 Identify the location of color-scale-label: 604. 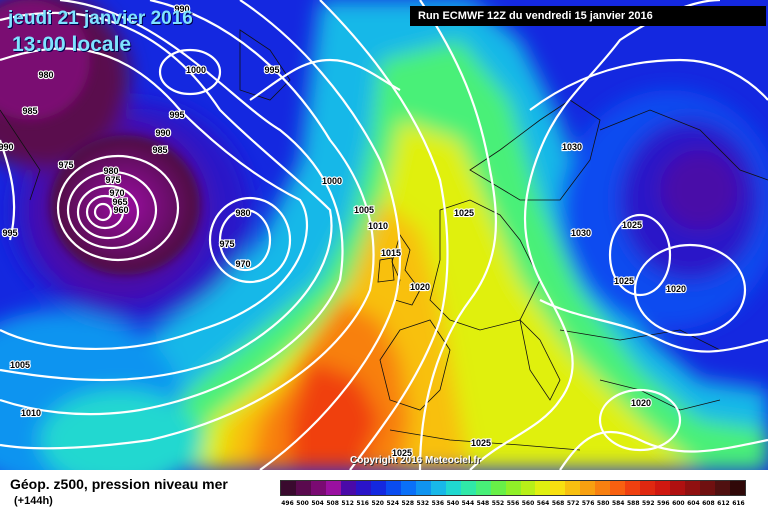
(693, 503).